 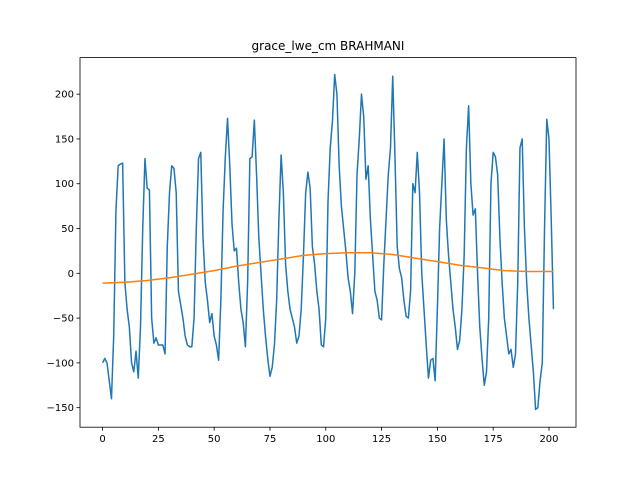 What do you see at coordinates (60, 363) in the screenshot?
I see `y-tick-label: −100` at bounding box center [60, 363].